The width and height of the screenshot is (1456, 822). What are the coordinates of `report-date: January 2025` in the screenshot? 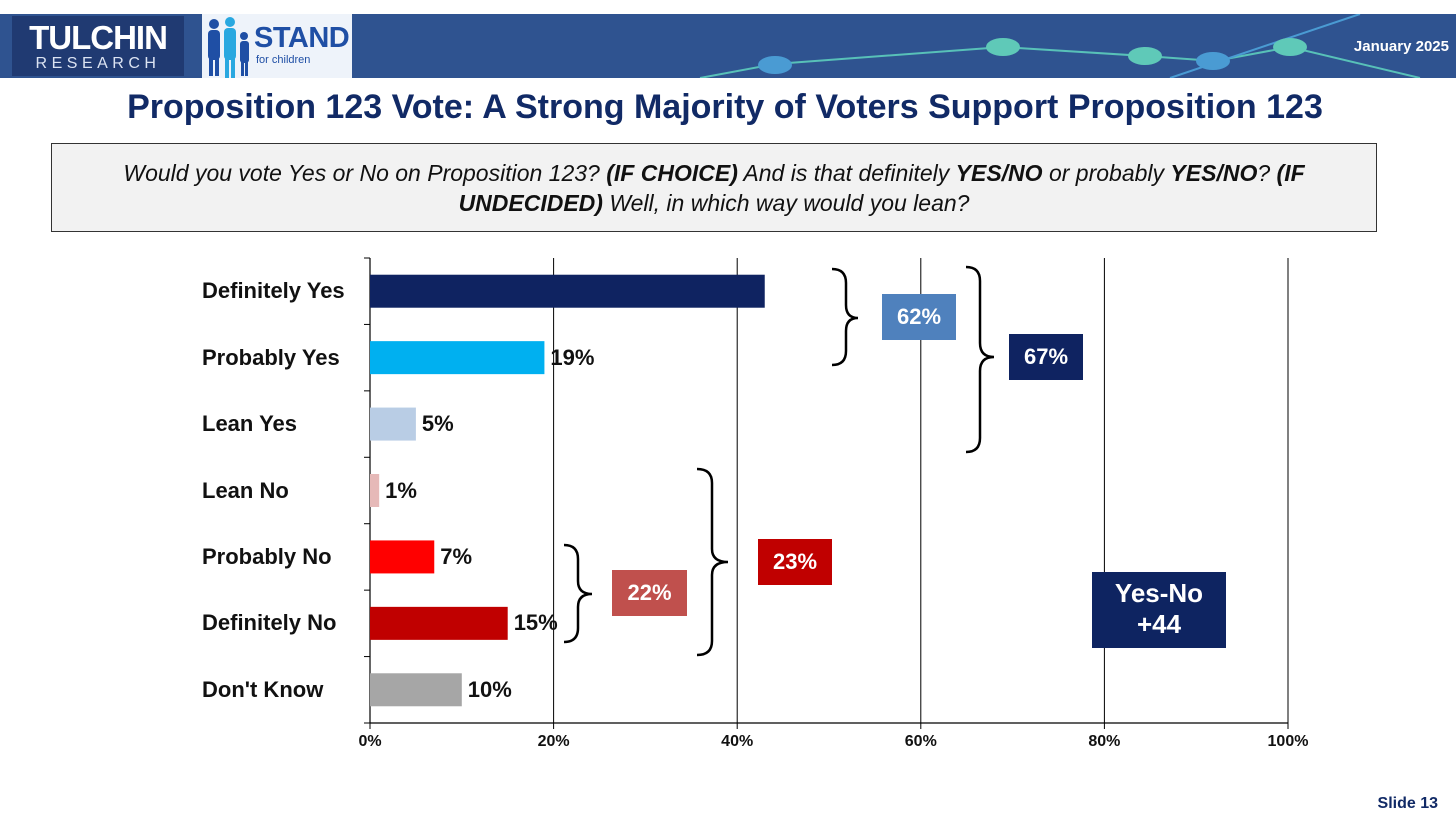 It's located at (1401, 46).